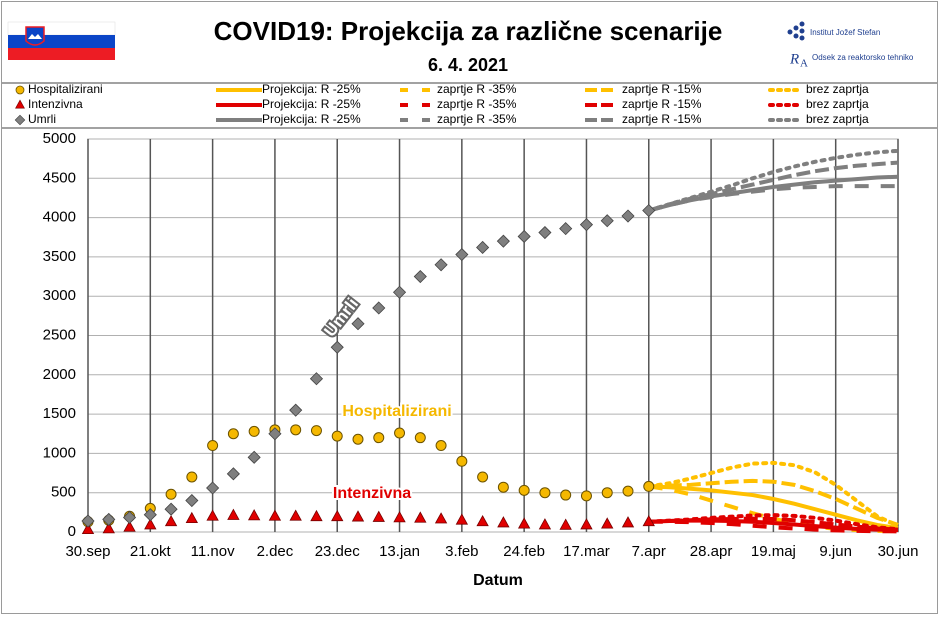 The height and width of the screenshot is (621, 940). Describe the element at coordinates (796, 31) in the screenshot. I see `ijs-logo` at that location.